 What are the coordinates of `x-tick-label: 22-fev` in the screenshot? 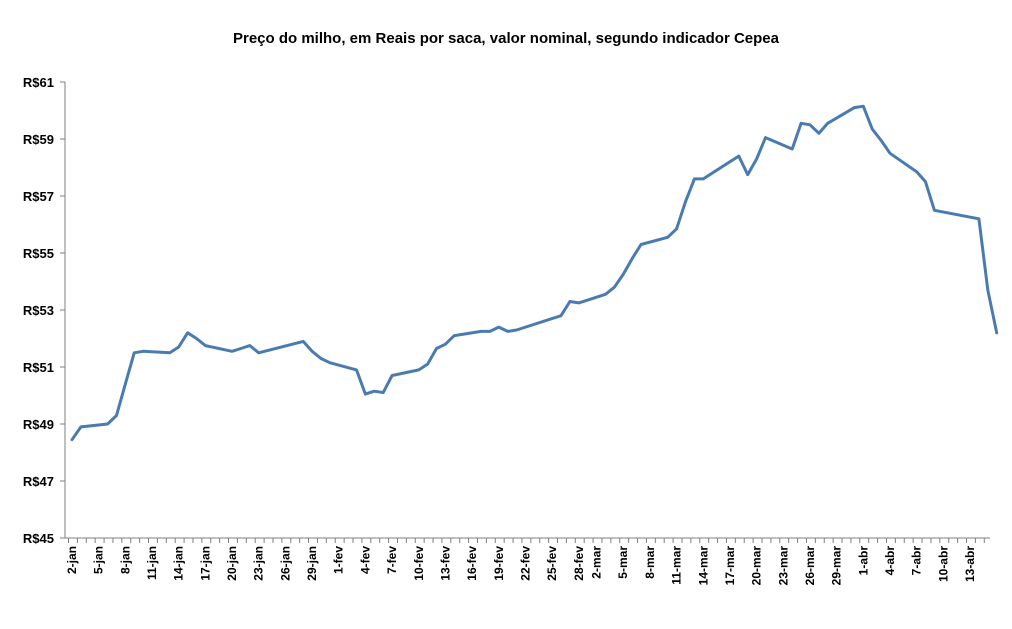 It's located at (525, 563).